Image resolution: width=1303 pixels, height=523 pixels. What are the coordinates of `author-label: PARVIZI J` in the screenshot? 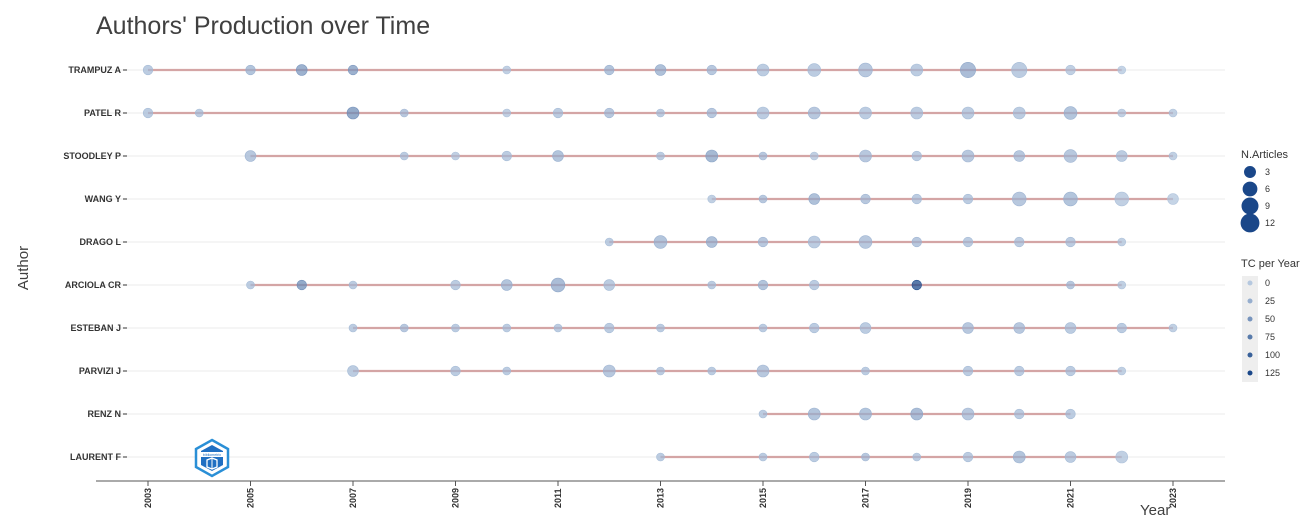 It's located at (100, 371).